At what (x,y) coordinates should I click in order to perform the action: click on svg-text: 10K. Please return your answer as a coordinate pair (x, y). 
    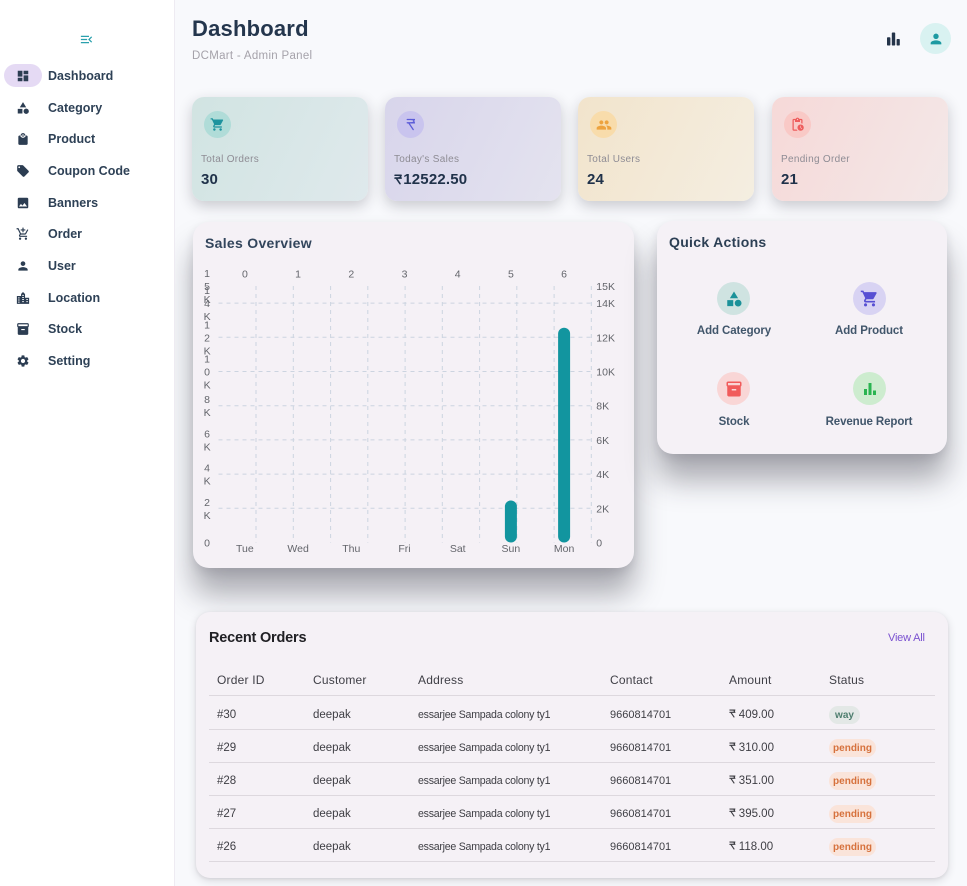
    Looking at the image, I should click on (605, 373).